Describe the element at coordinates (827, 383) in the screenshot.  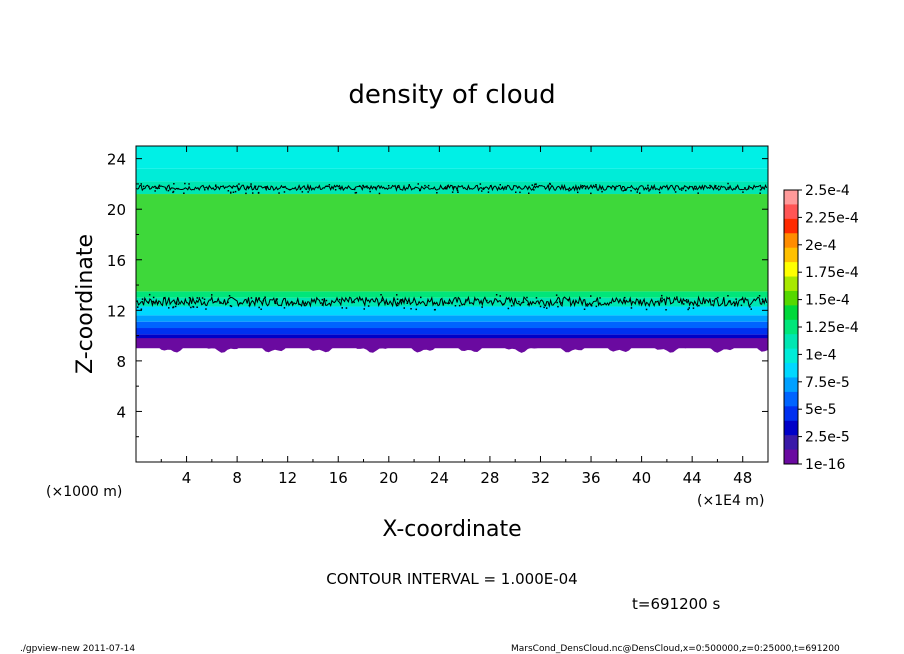
I see `colorbar-label: 7.5e-5` at that location.